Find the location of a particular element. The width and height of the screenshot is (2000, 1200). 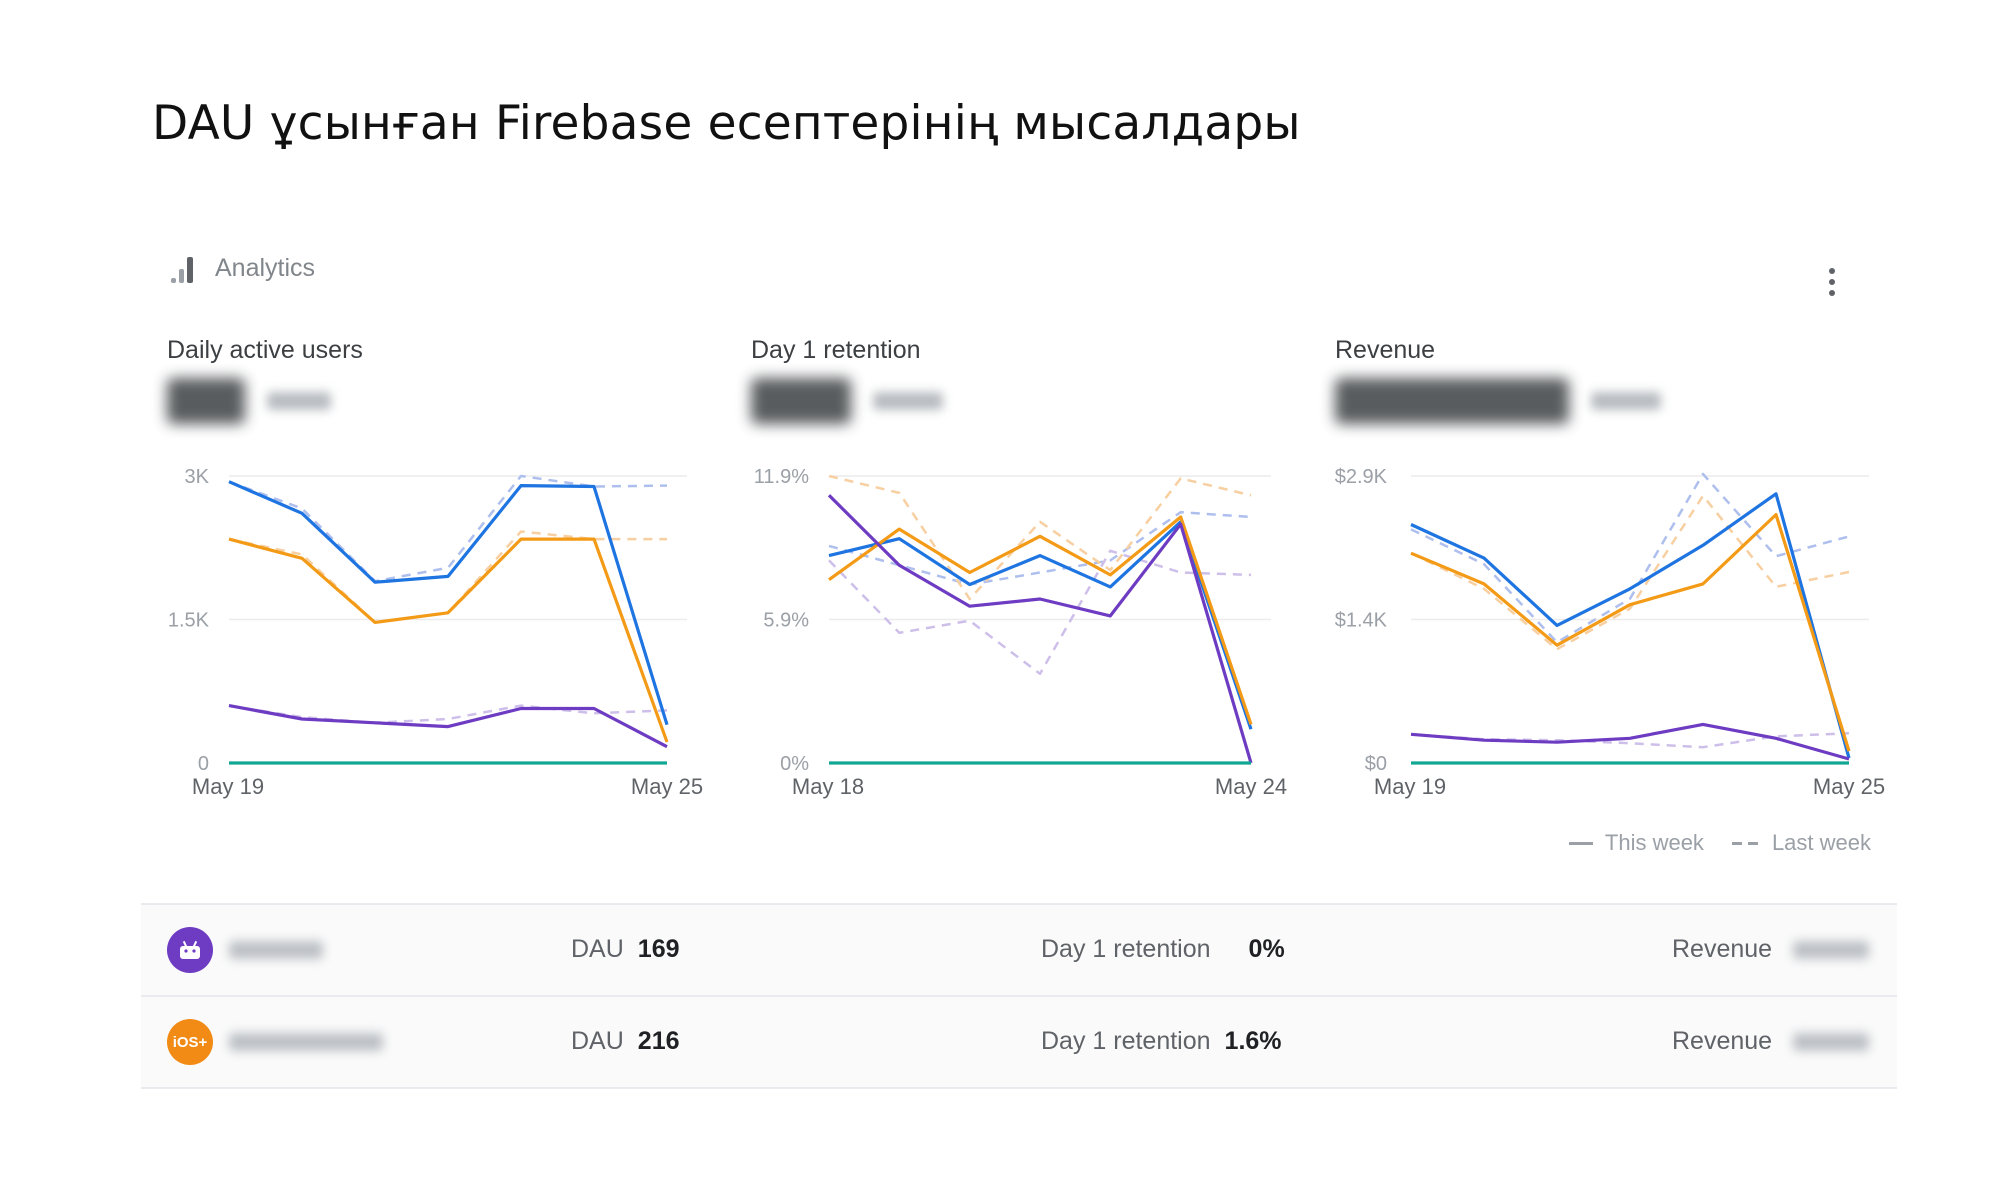

chart-legend: This week Last week is located at coordinates (1719, 843).